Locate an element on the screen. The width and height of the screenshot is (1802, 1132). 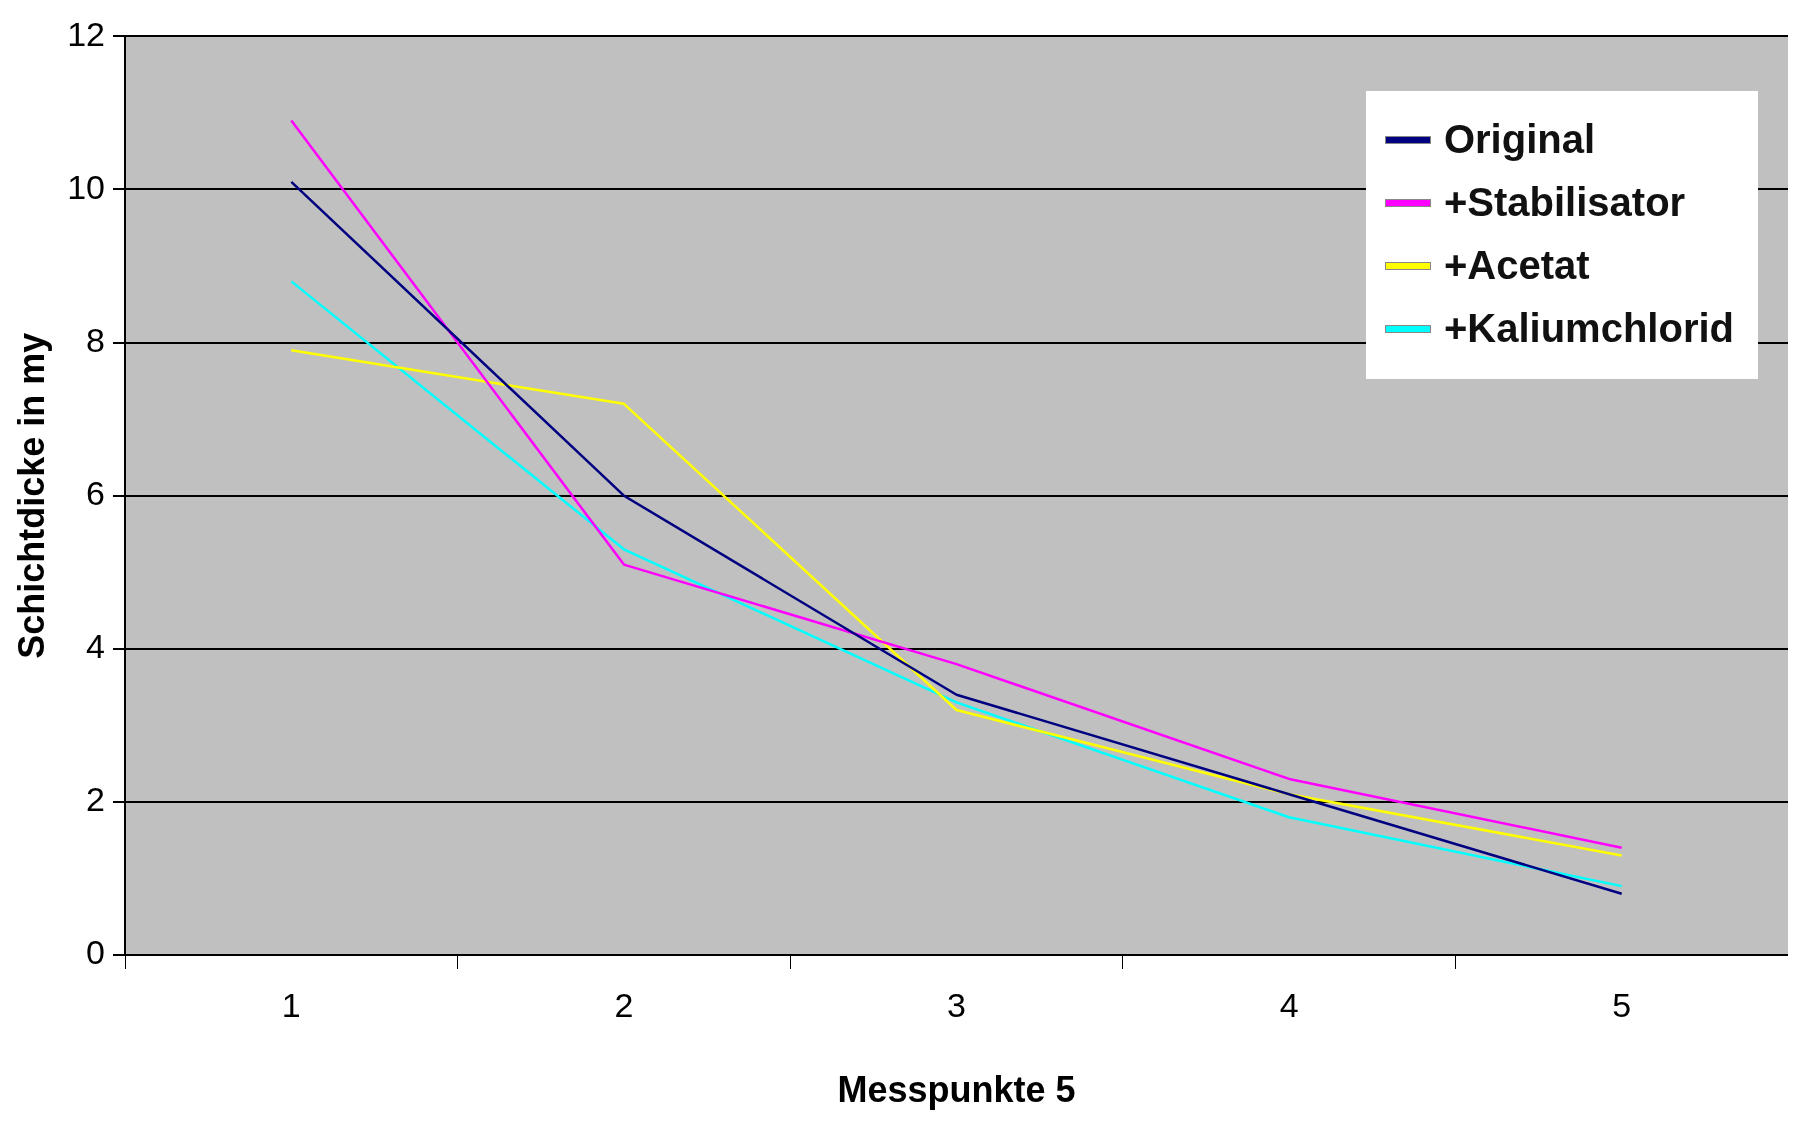
x-tick-label: 2 is located at coordinates (624, 1004).